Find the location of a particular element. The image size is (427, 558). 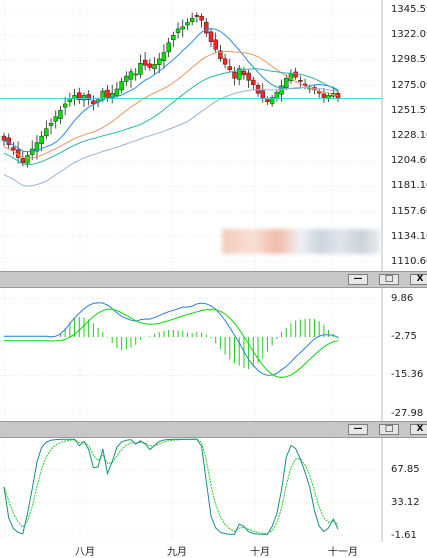

price-tick-label: 1322.09 is located at coordinates (409, 35).